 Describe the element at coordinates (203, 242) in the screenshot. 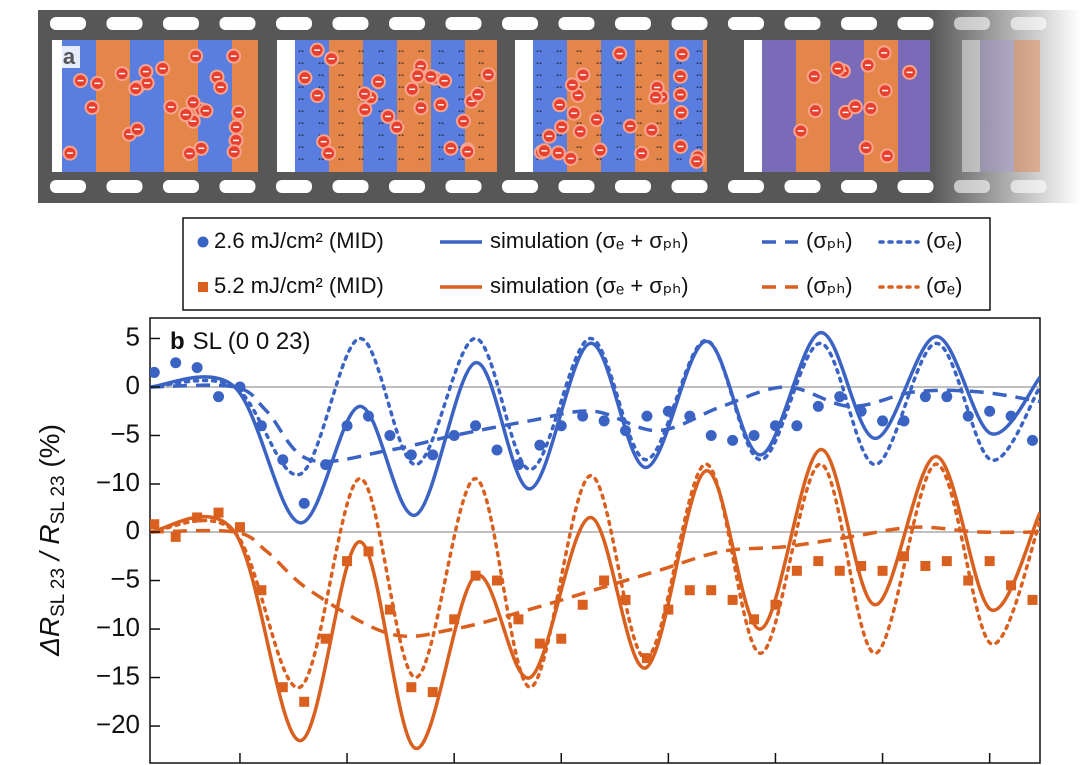

I see `legend-marker` at that location.